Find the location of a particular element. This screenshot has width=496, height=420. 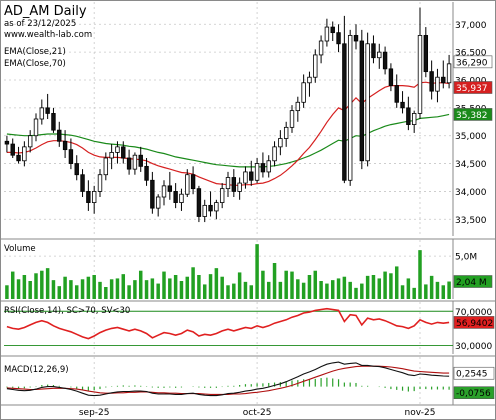

ema70-badge-label: 35,382 is located at coordinates (472, 116).